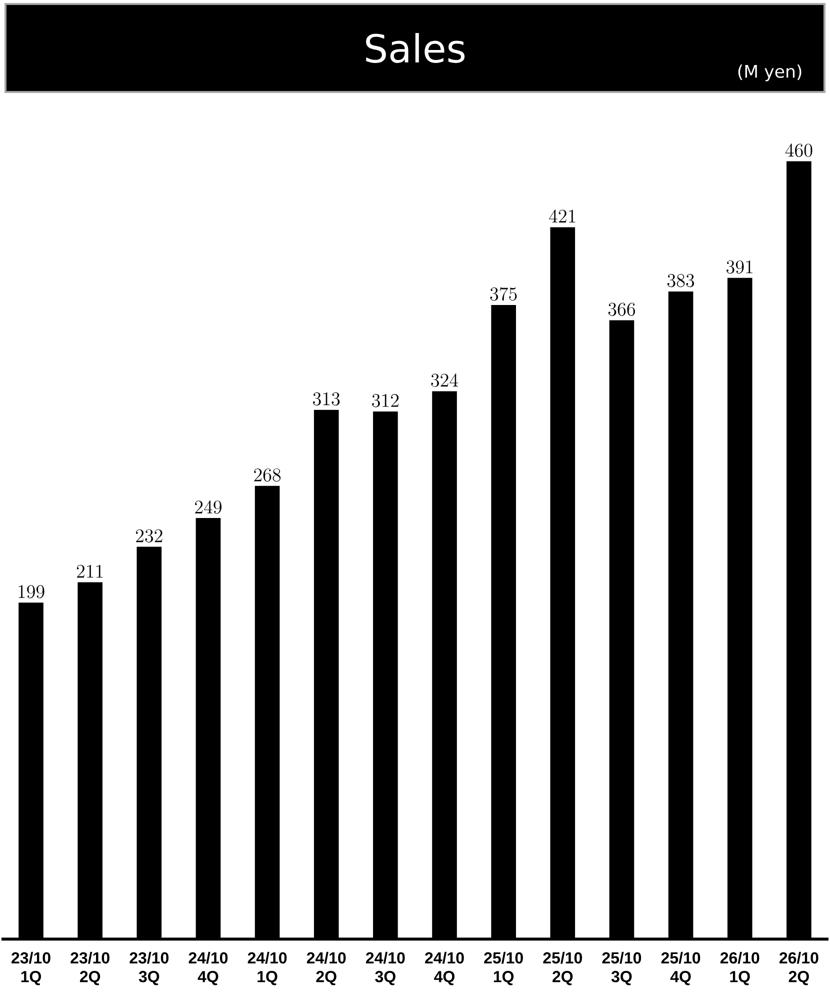 The width and height of the screenshot is (830, 1000). I want to click on chart-subtitle: (M yen), so click(770, 73).